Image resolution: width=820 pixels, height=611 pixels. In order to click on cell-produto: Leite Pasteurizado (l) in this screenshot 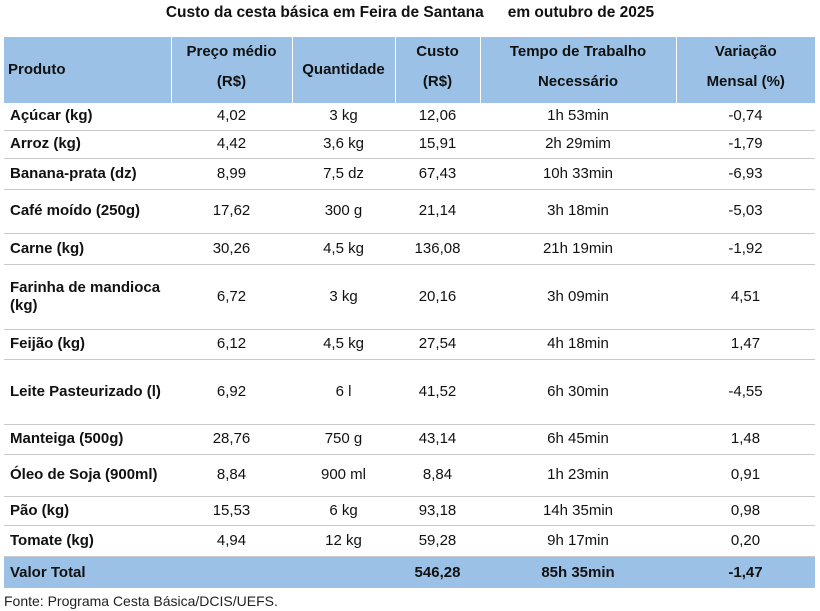, I will do `click(87, 392)`.